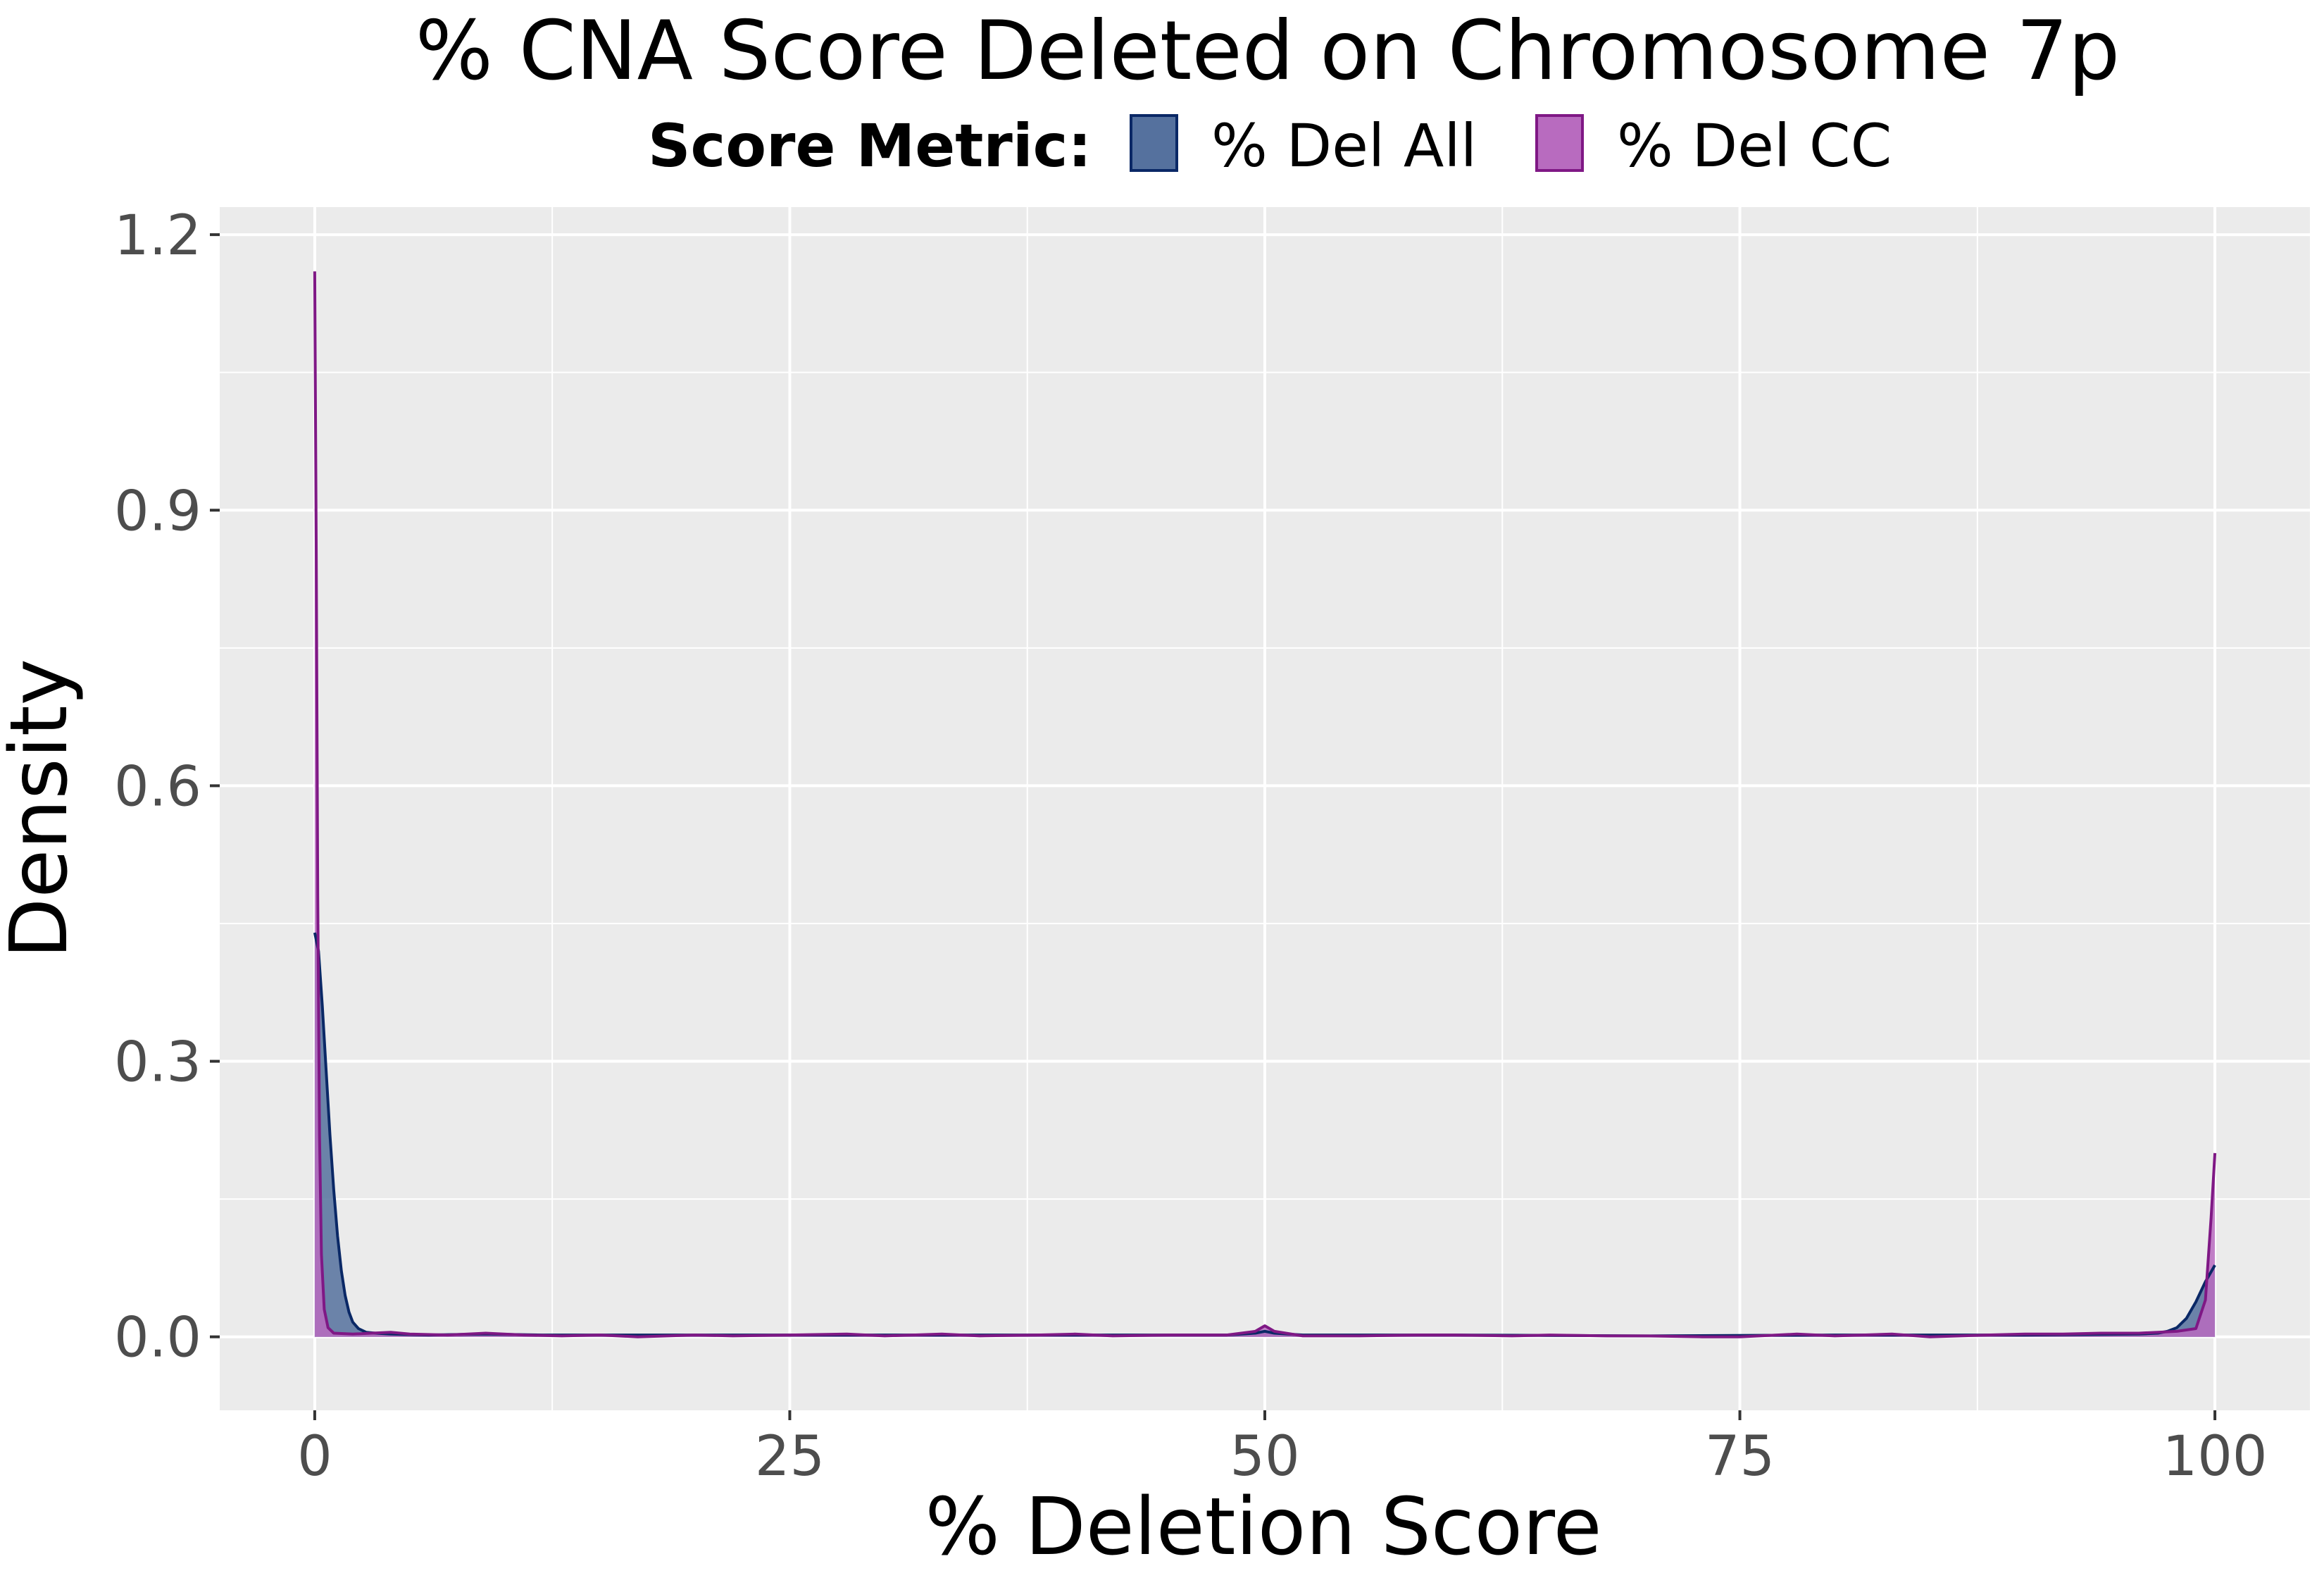  Describe the element at coordinates (790, 1456) in the screenshot. I see `x-tick-label: 25` at that location.